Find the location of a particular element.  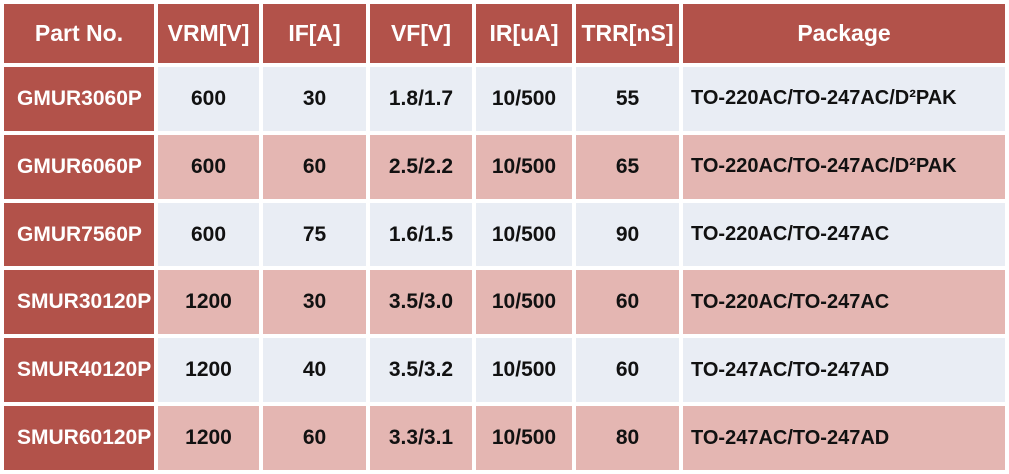

vf-cell: 3.5/3.2 is located at coordinates (421, 370).